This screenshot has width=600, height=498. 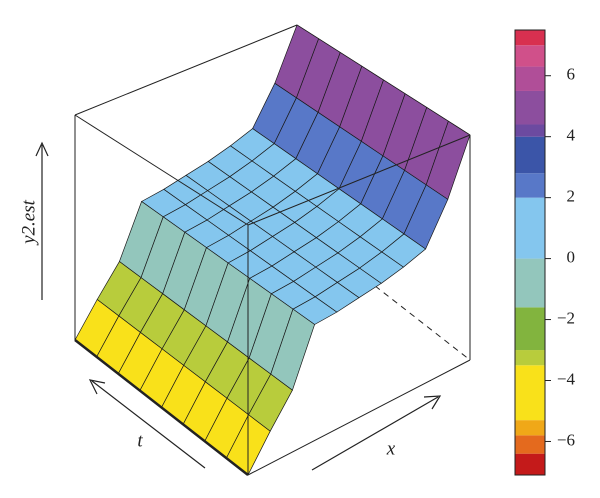 I want to click on z-axis-label: y2.est, so click(x=28, y=222).